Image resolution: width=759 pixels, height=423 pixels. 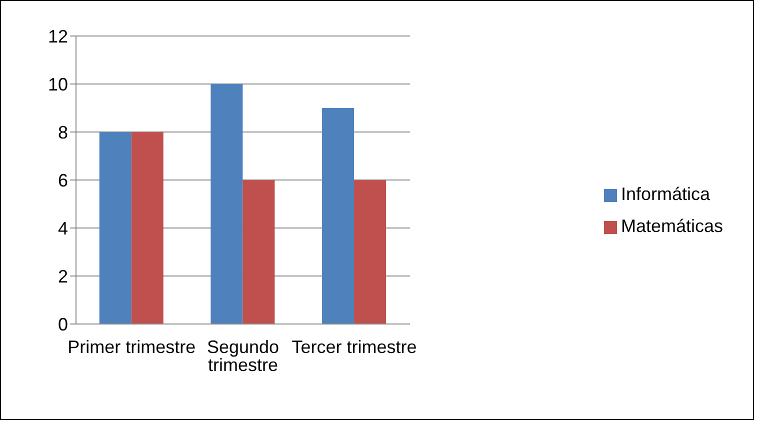 What do you see at coordinates (132, 346) in the screenshot?
I see `x-tick-label: Primer trimestre` at bounding box center [132, 346].